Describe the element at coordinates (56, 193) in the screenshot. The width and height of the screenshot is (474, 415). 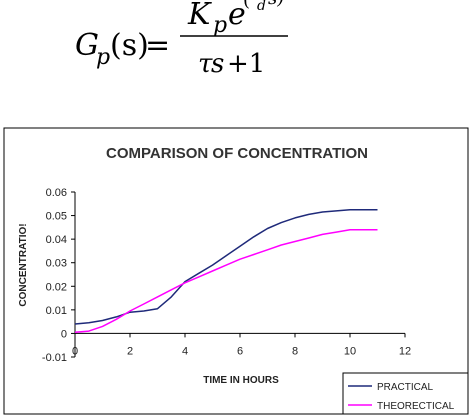
I see `y-tick-label: 0.06` at that location.